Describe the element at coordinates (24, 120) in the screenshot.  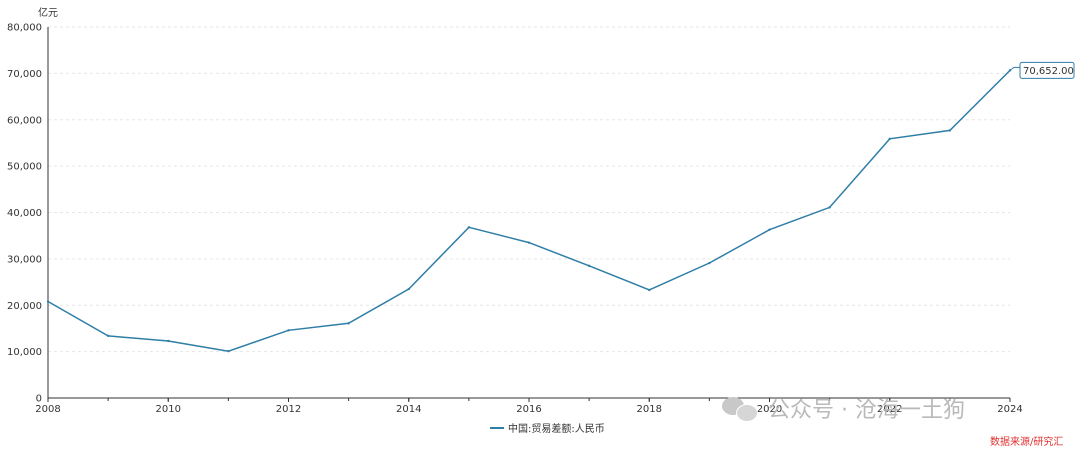
I see `y-tick-label: 60,000` at that location.